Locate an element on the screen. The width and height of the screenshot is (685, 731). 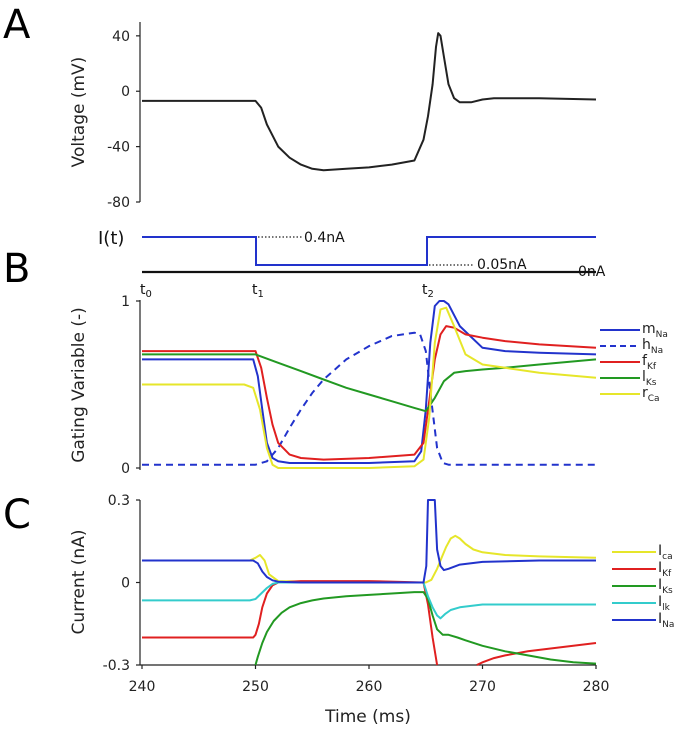
panel-letter-a: A is located at coordinates (17, 25).